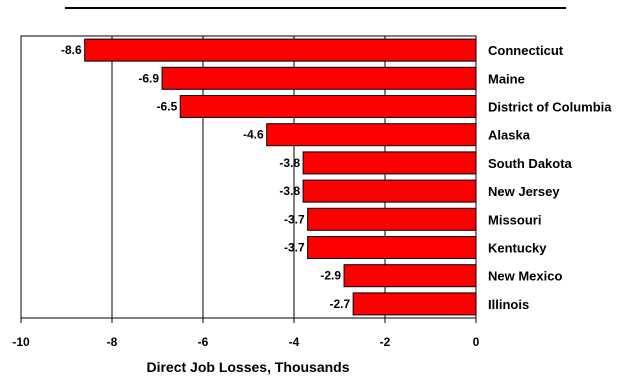 The height and width of the screenshot is (379, 643). Describe the element at coordinates (253, 135) in the screenshot. I see `bar-value-label: -4.6` at that location.